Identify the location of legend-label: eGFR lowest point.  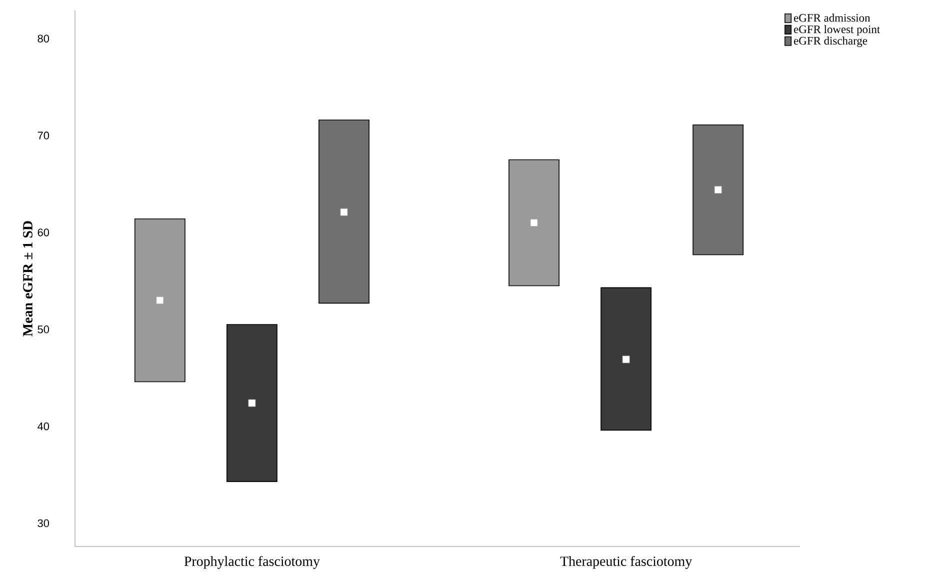
(837, 30).